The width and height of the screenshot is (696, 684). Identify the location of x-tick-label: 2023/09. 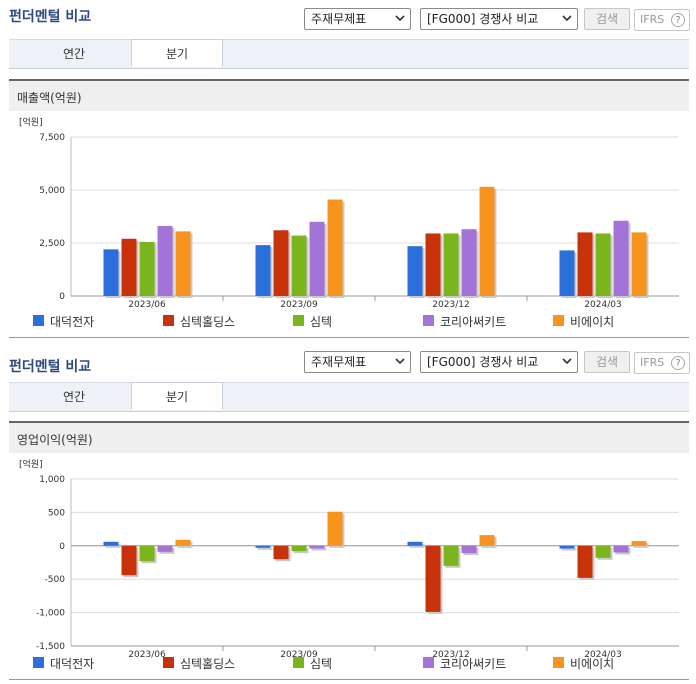
(299, 305).